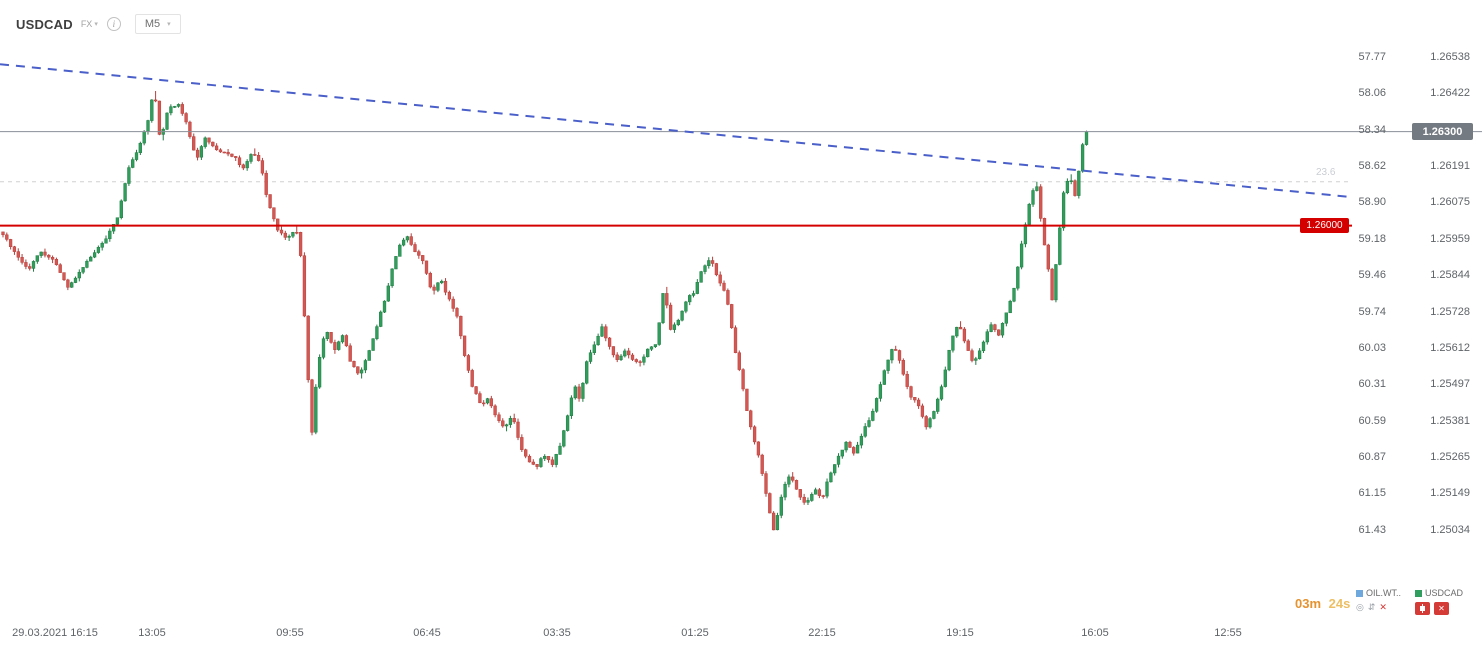 The image size is (1482, 650). I want to click on price-axis-label: 1.26191, so click(1450, 166).